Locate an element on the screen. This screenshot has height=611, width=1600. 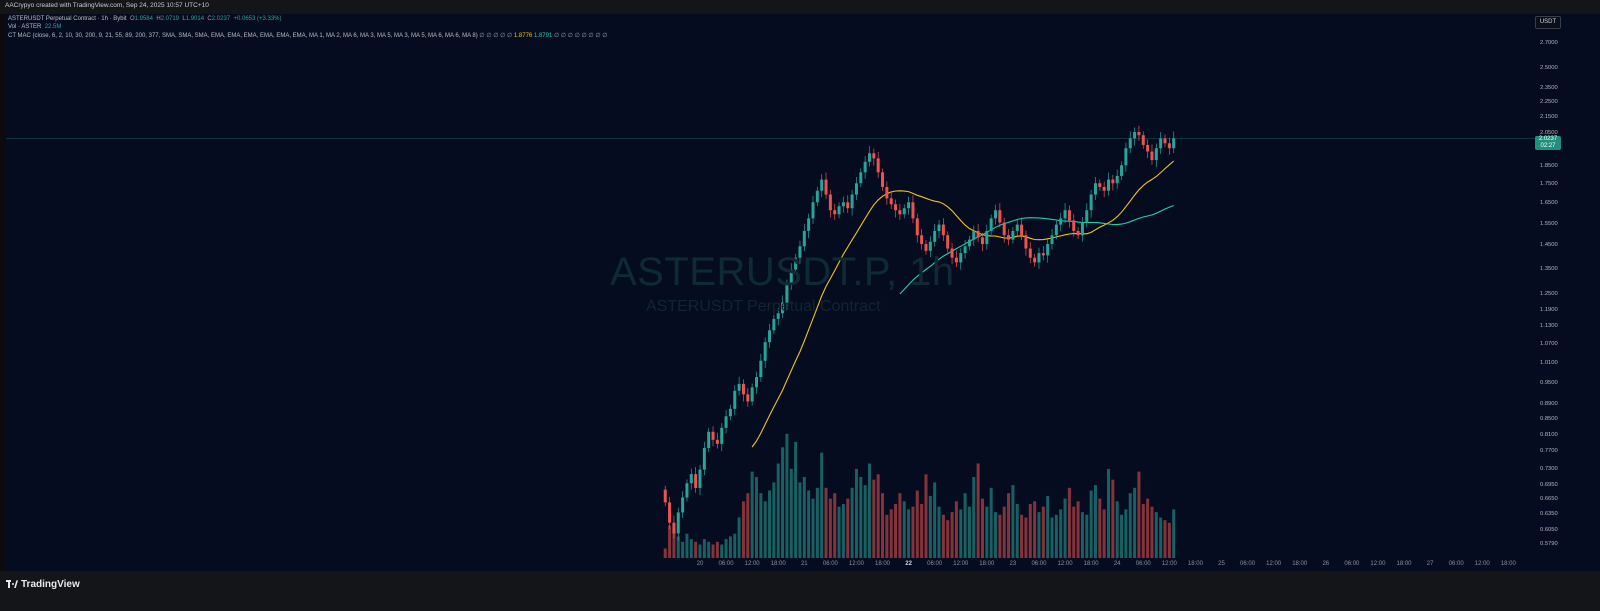
legend-high-value: 2.0719 is located at coordinates (170, 19).